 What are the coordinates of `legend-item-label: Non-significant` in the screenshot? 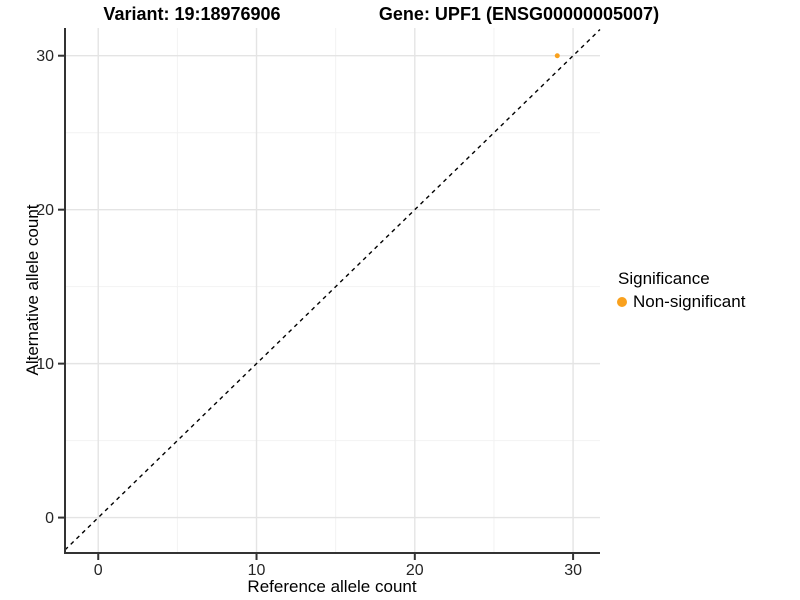 It's located at (689, 301).